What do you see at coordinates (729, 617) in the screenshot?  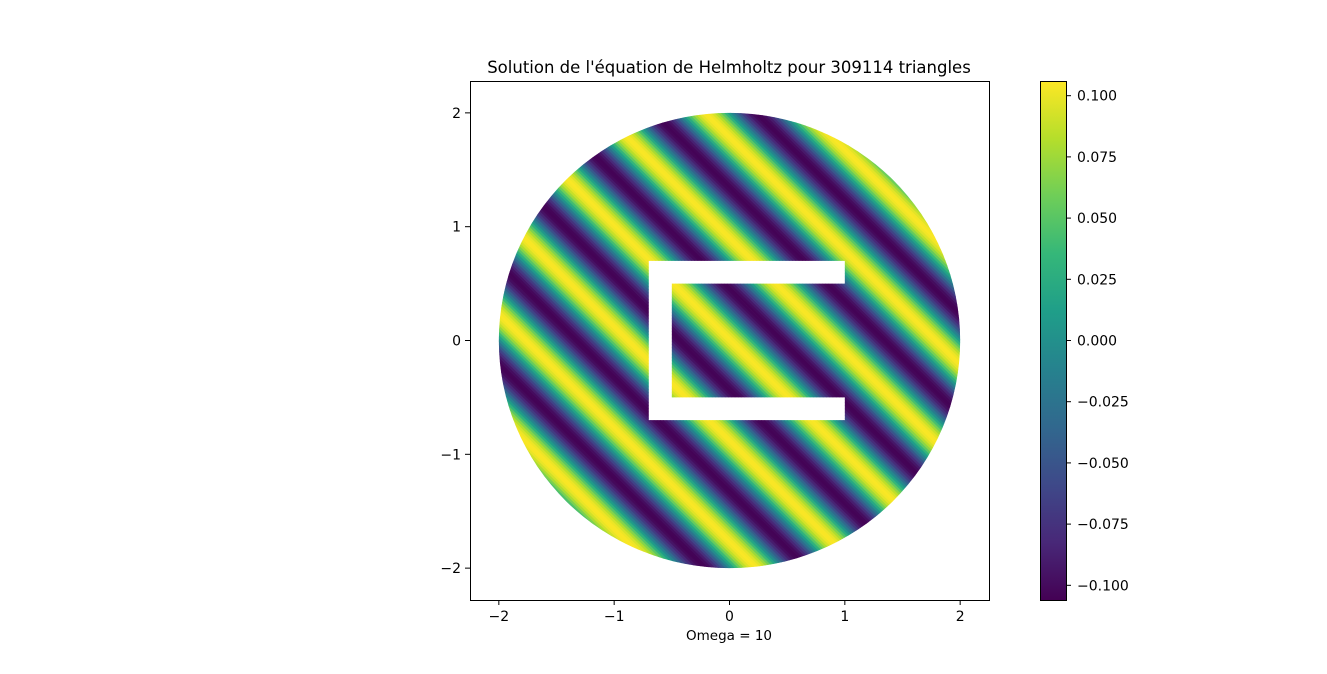 I see `x-tick-label: 0` at bounding box center [729, 617].